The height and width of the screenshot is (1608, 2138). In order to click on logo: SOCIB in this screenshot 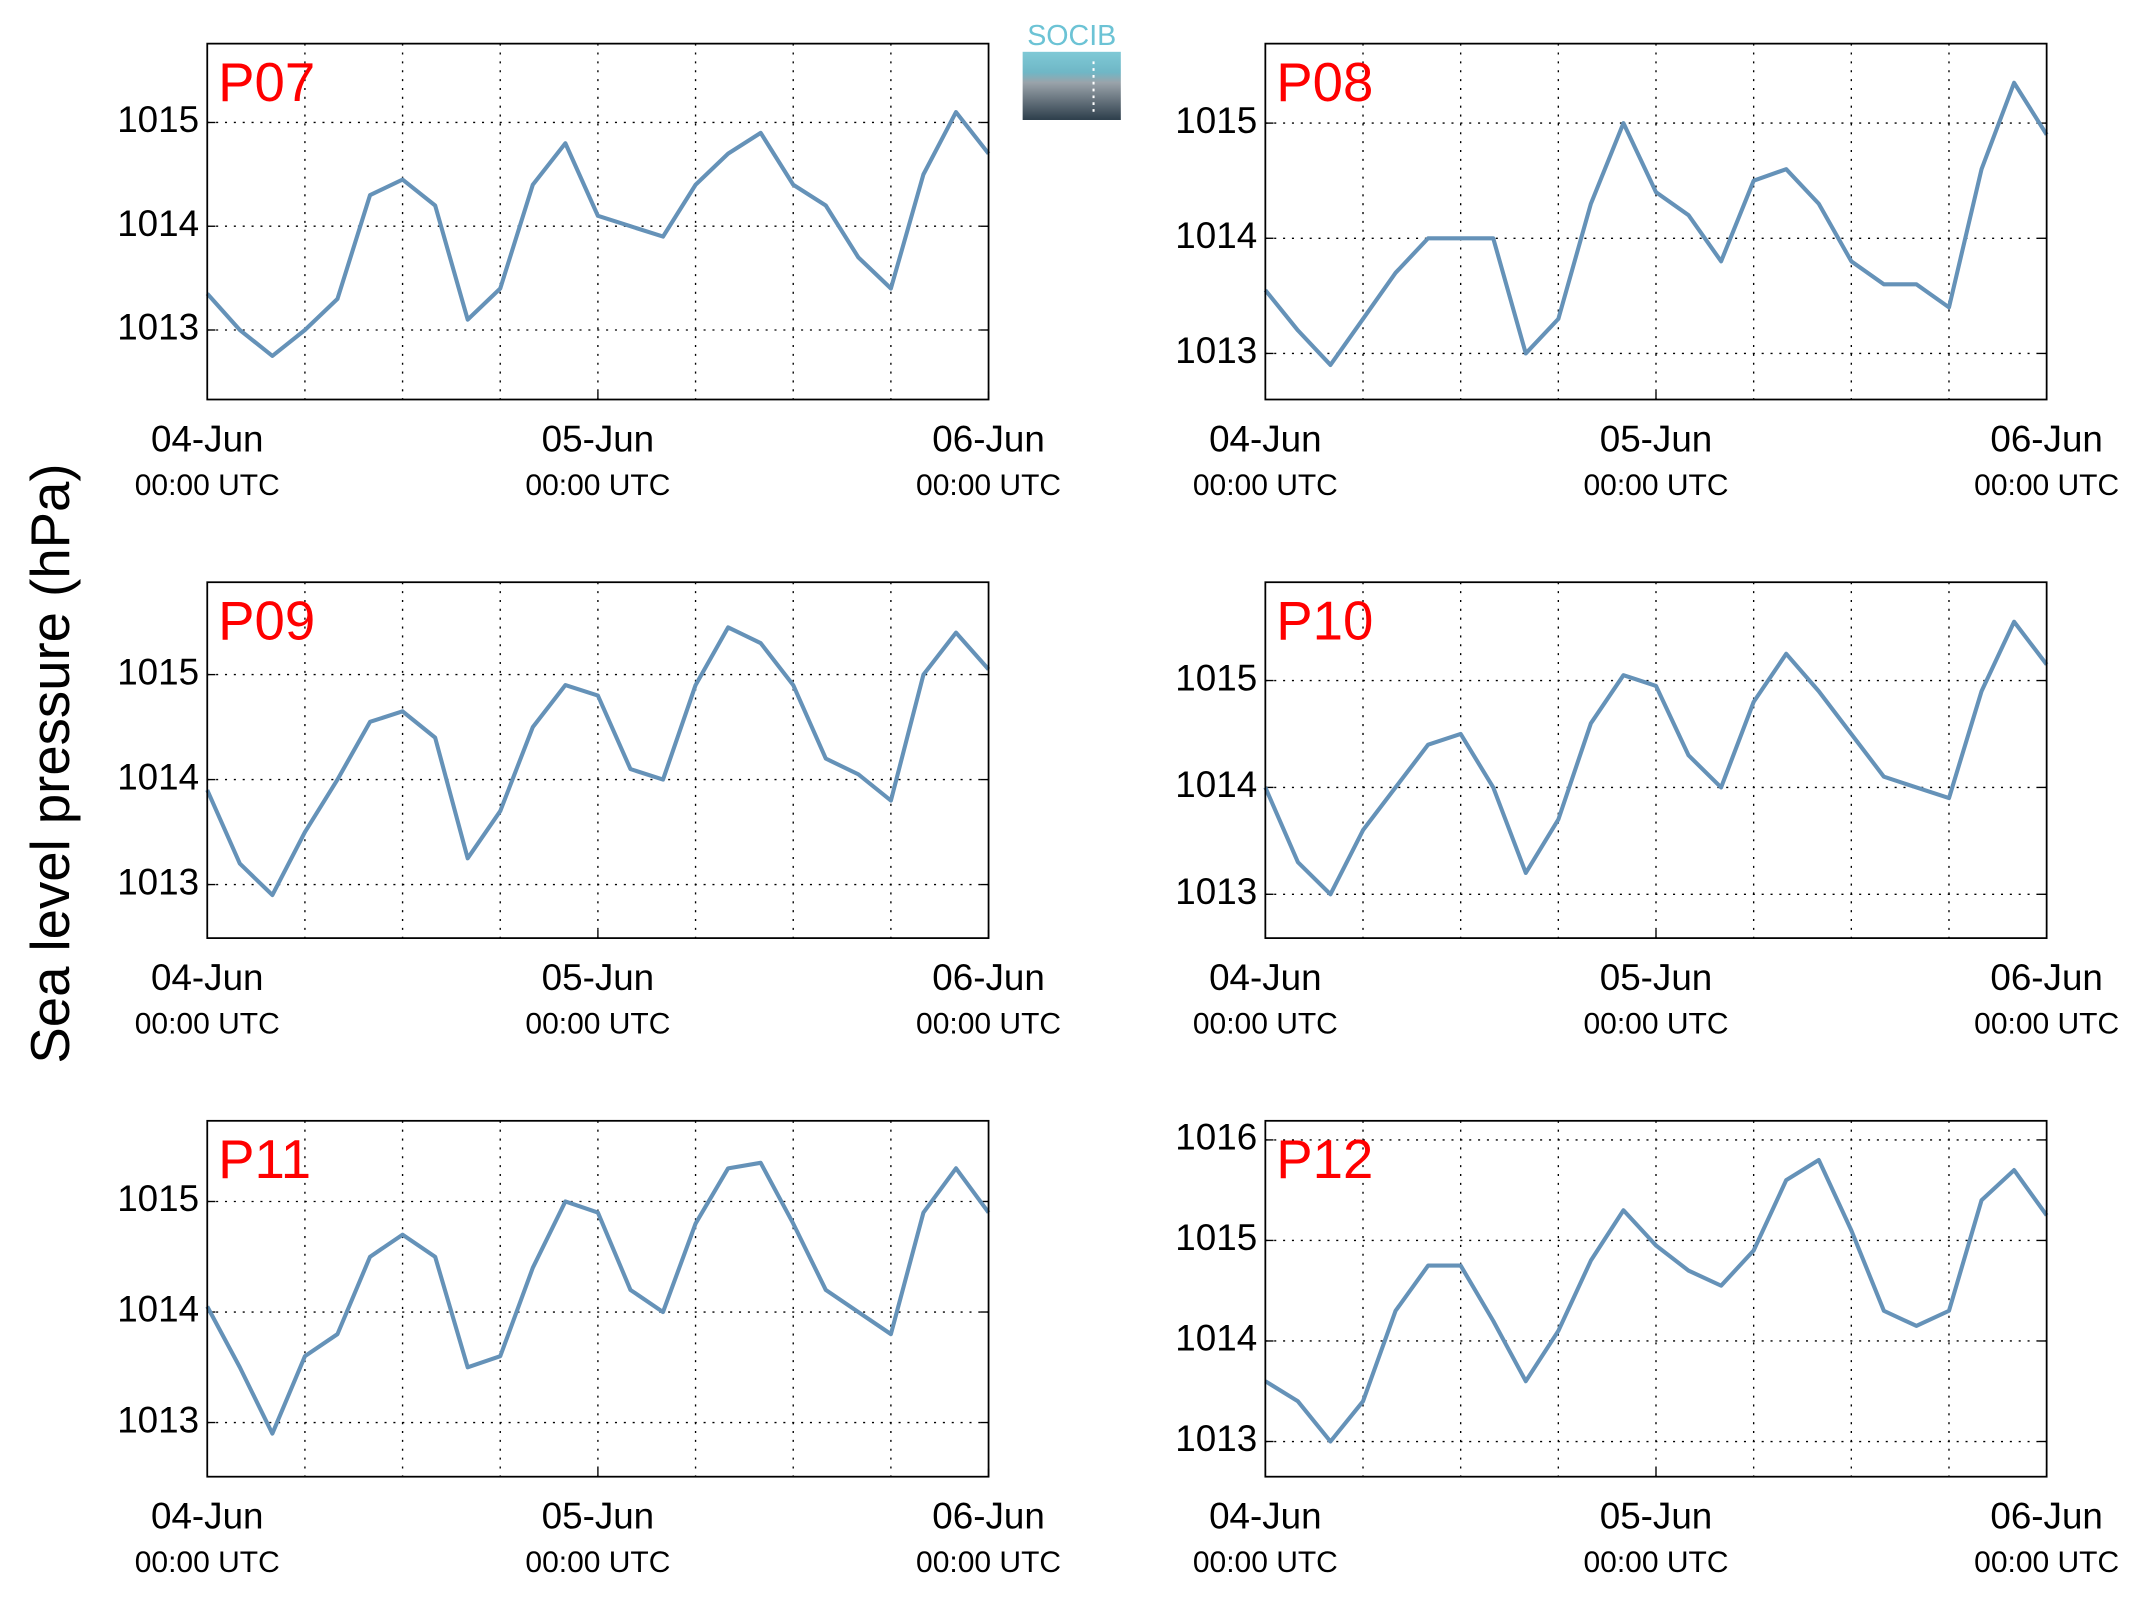, I will do `click(1071, 70)`.